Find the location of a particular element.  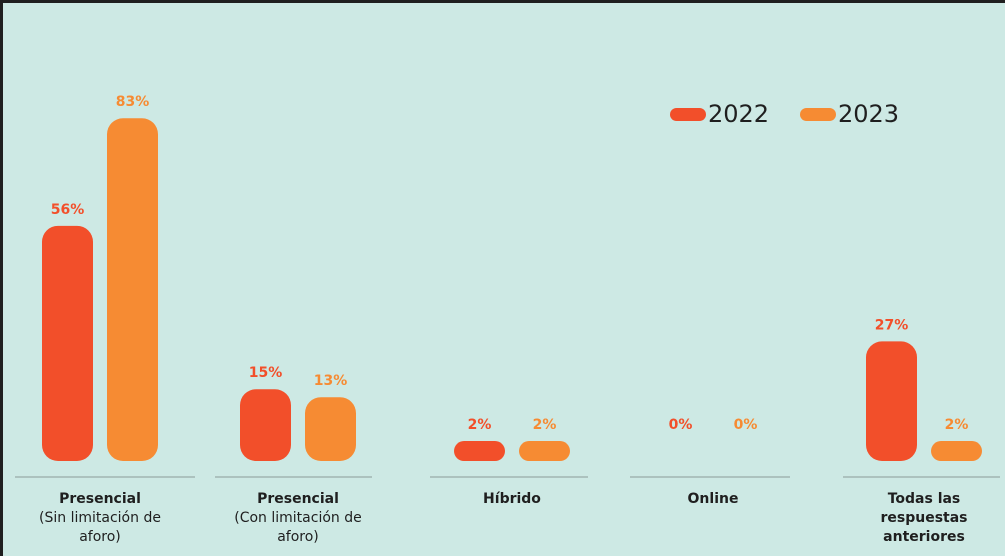

legend-label: 2023 is located at coordinates (868, 114).